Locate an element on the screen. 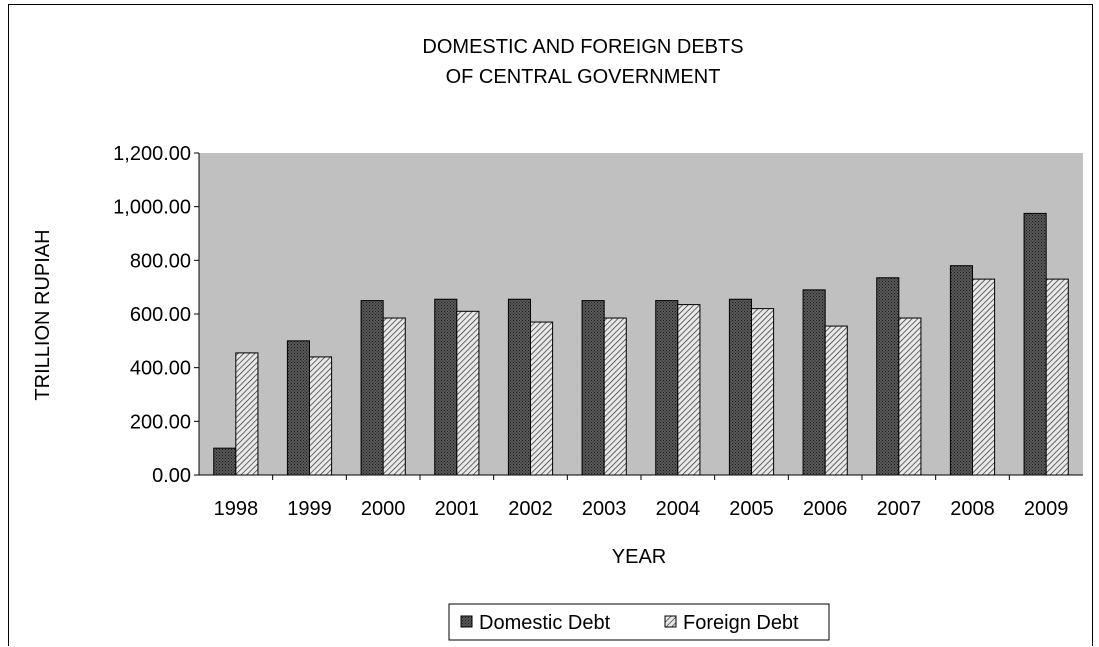  x-tick-label: 2003 is located at coordinates (604, 509).